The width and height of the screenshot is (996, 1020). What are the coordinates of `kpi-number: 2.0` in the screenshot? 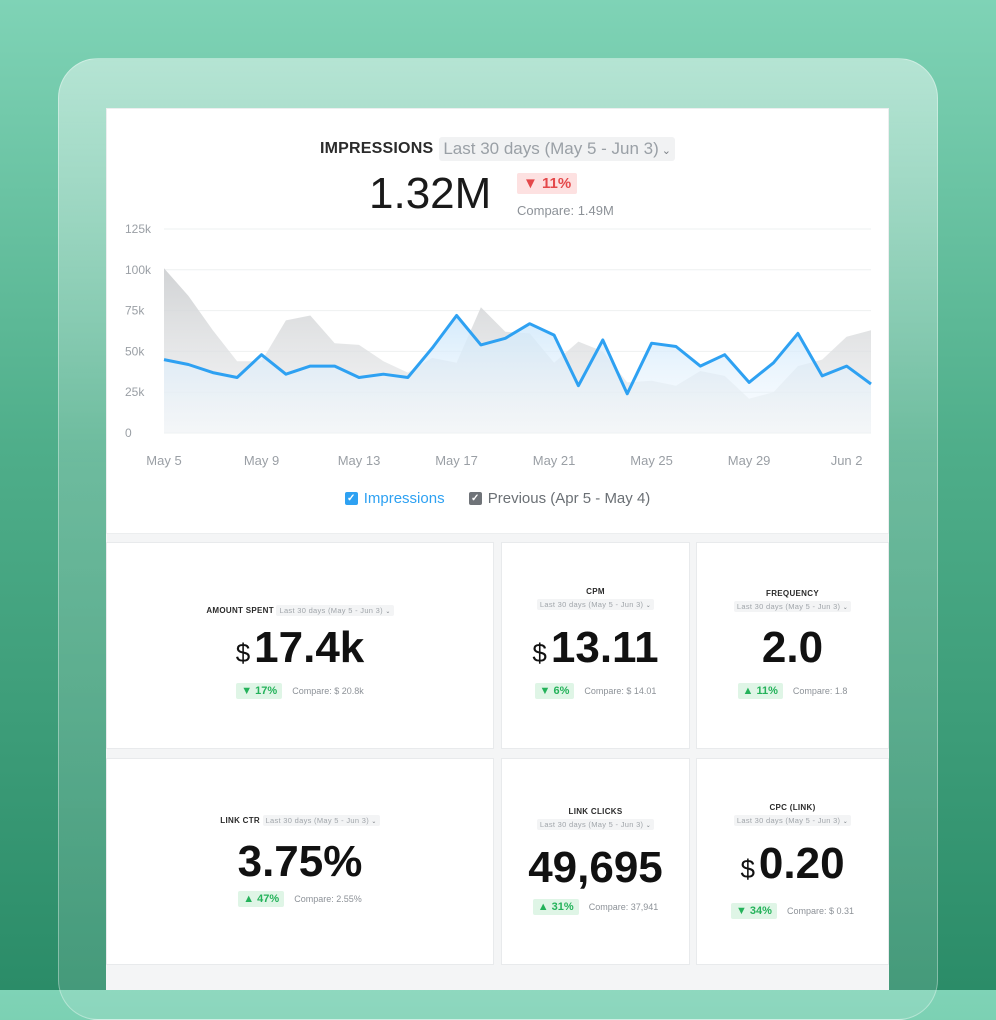 It's located at (792, 647).